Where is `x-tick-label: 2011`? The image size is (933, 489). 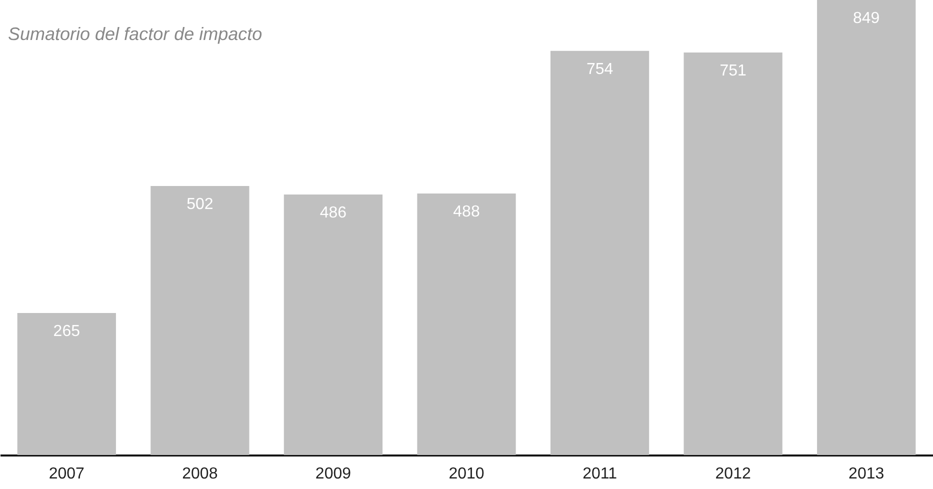 x-tick-label: 2011 is located at coordinates (600, 474).